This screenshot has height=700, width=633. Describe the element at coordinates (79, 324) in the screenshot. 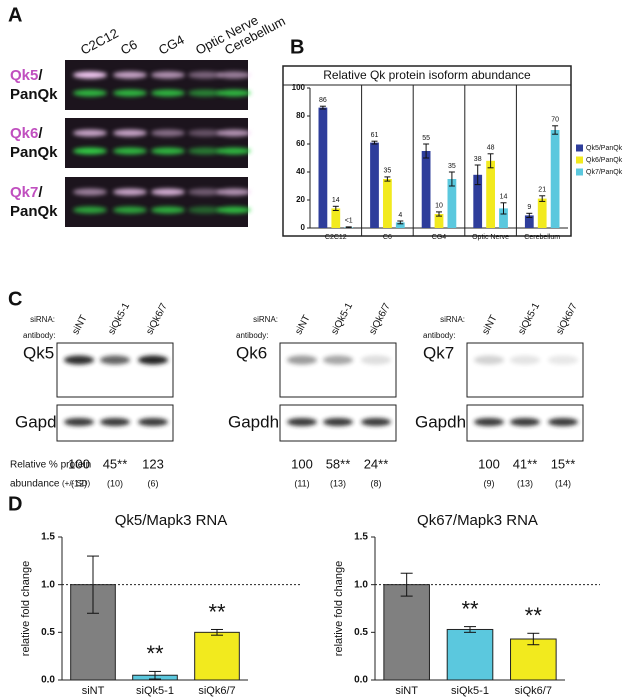

I see `lane-label: siNT` at that location.